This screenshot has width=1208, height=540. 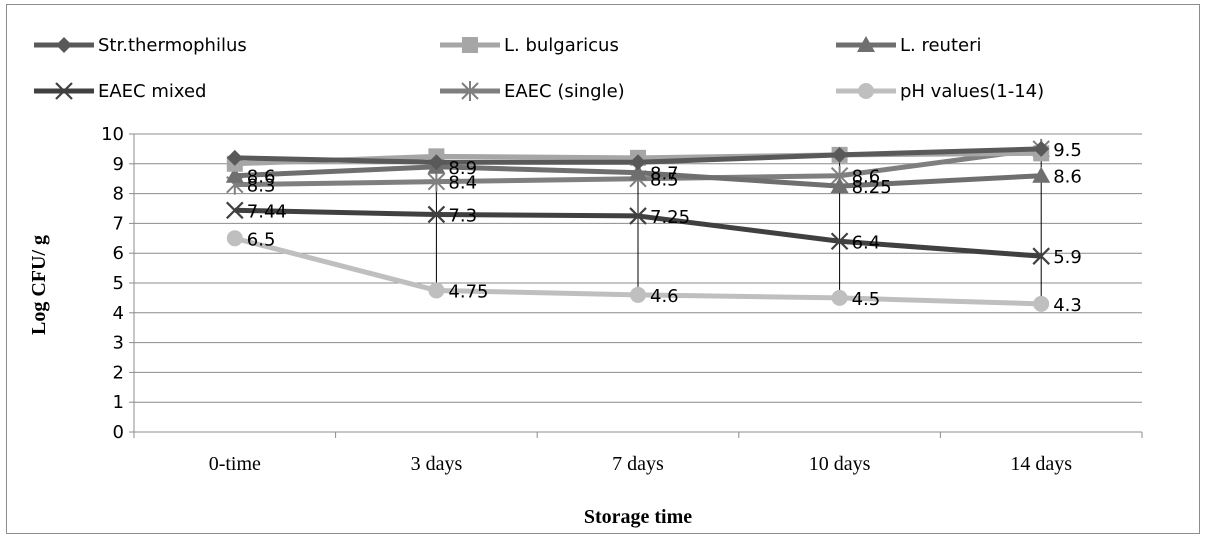 I want to click on data-label: 8.5, so click(x=664, y=180).